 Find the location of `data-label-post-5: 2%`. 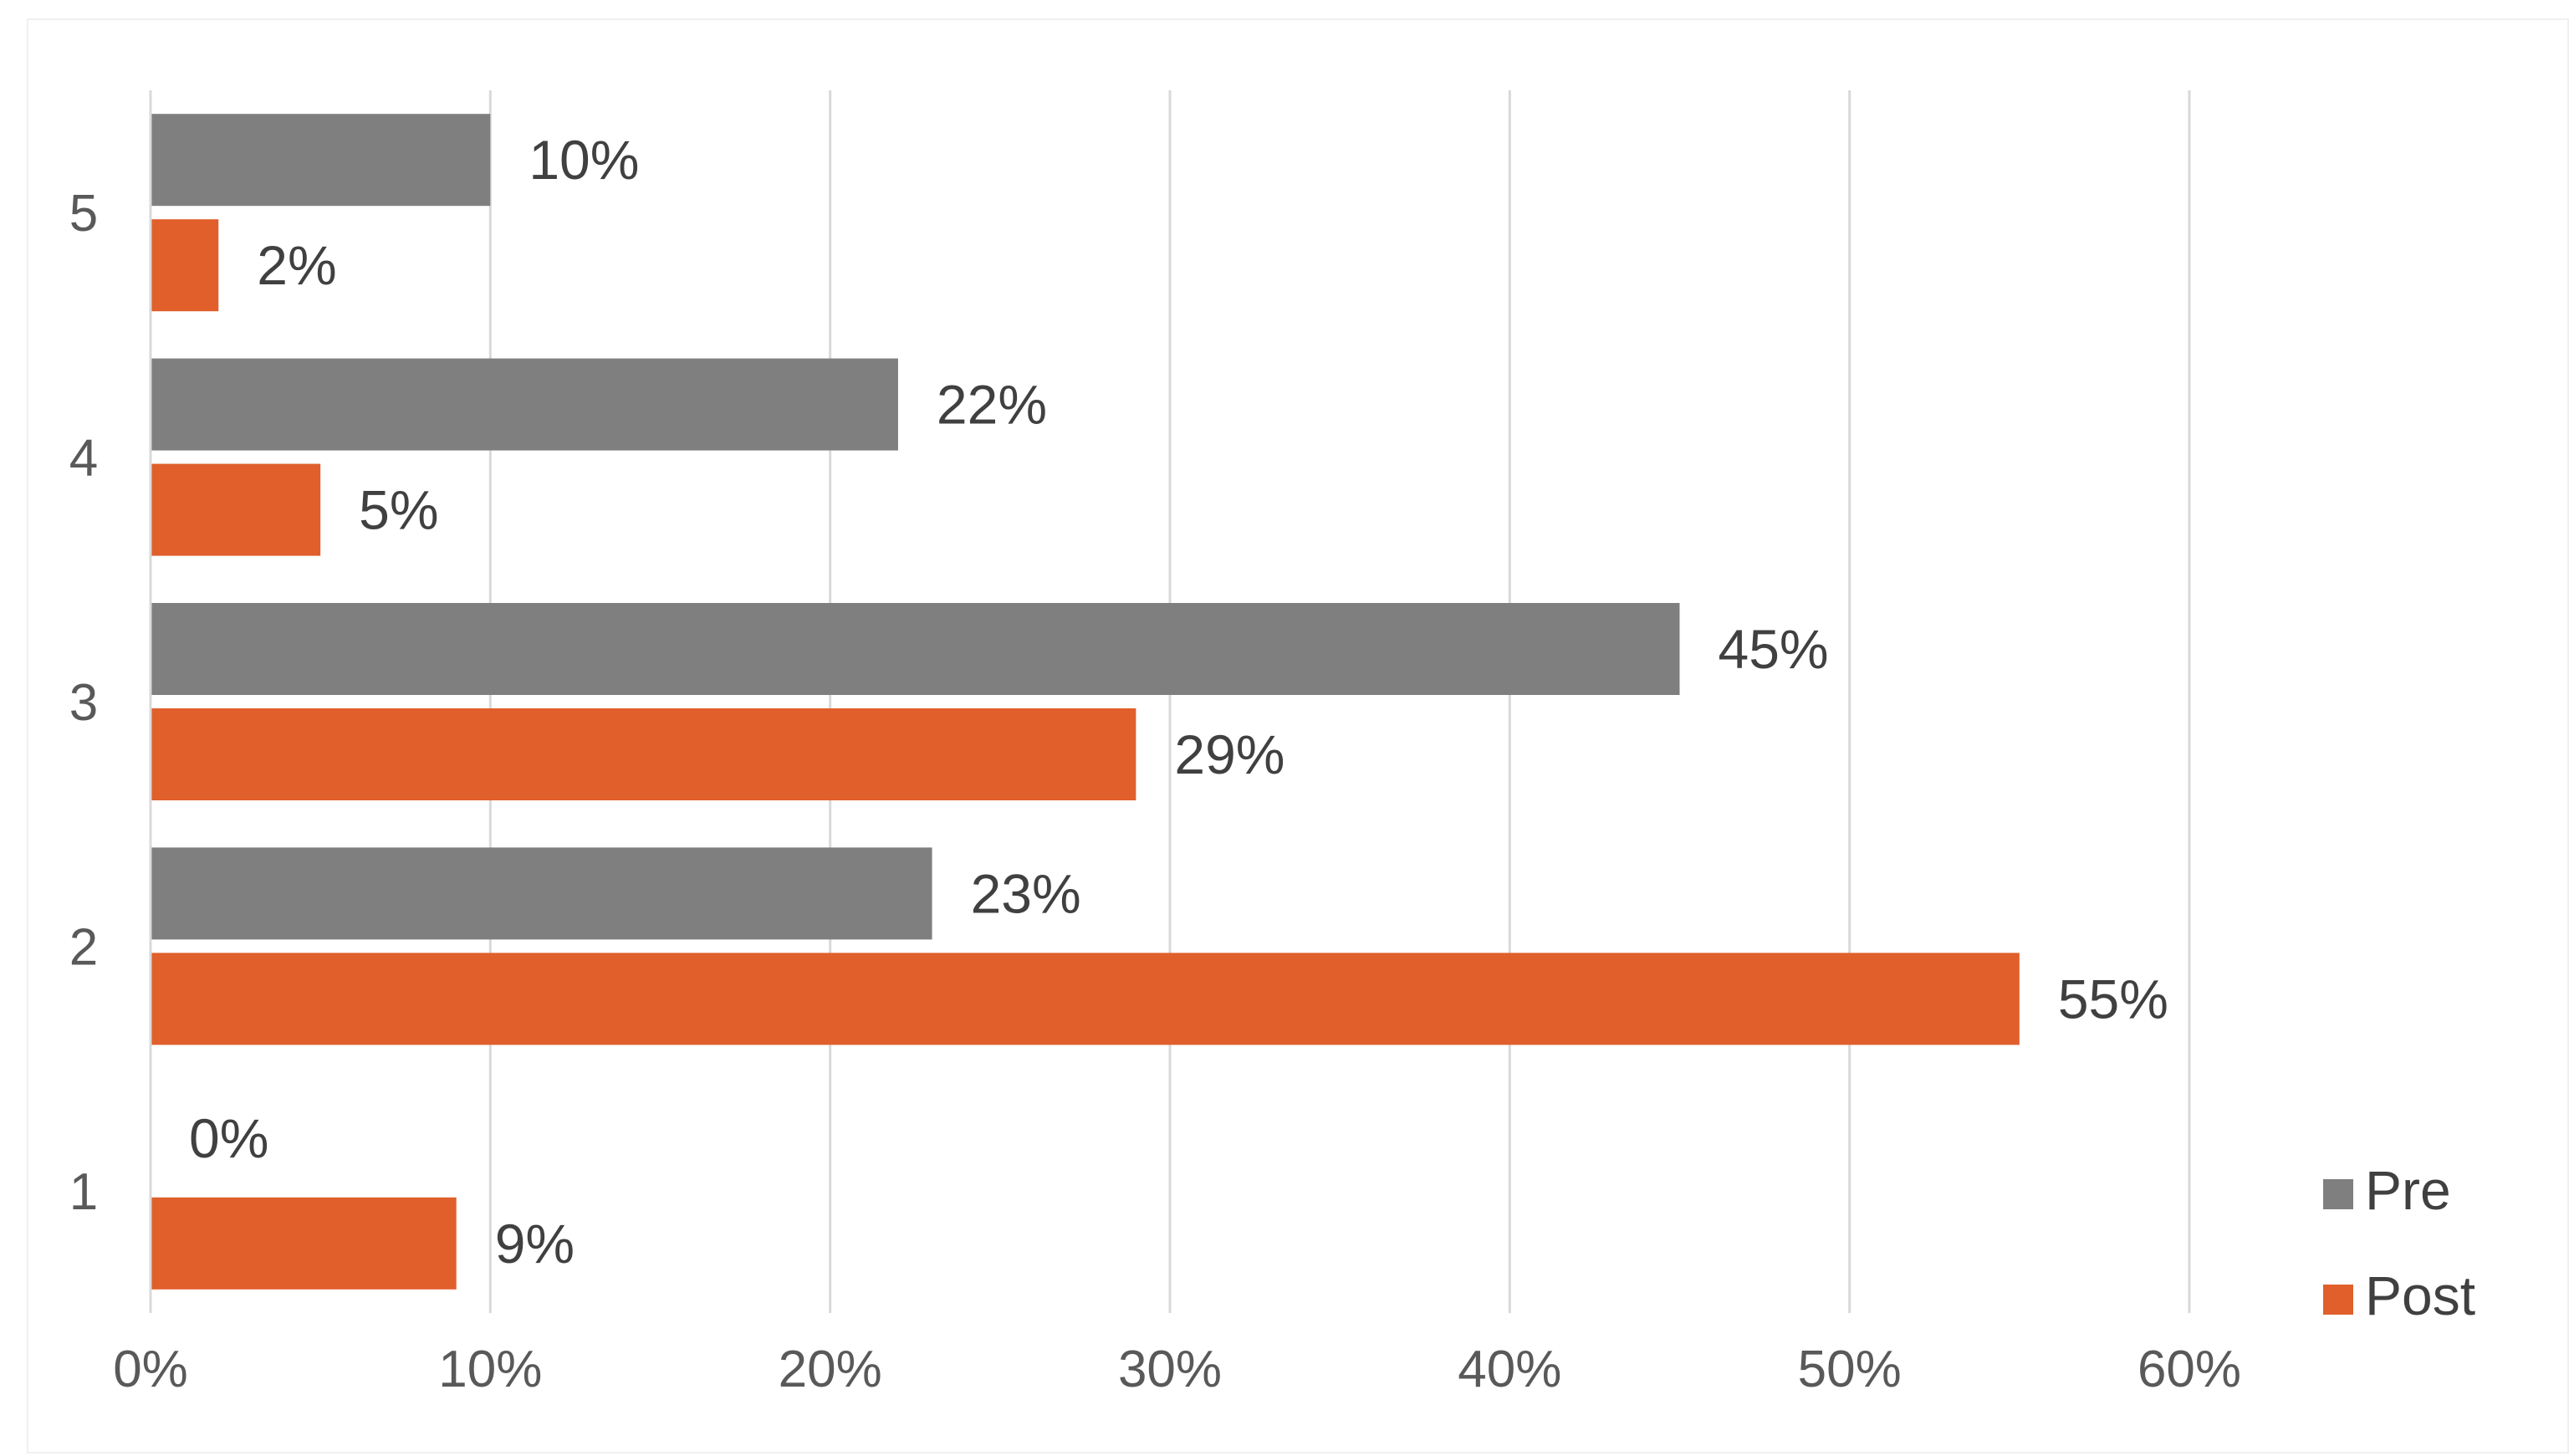

data-label-post-5: 2% is located at coordinates (296, 265).